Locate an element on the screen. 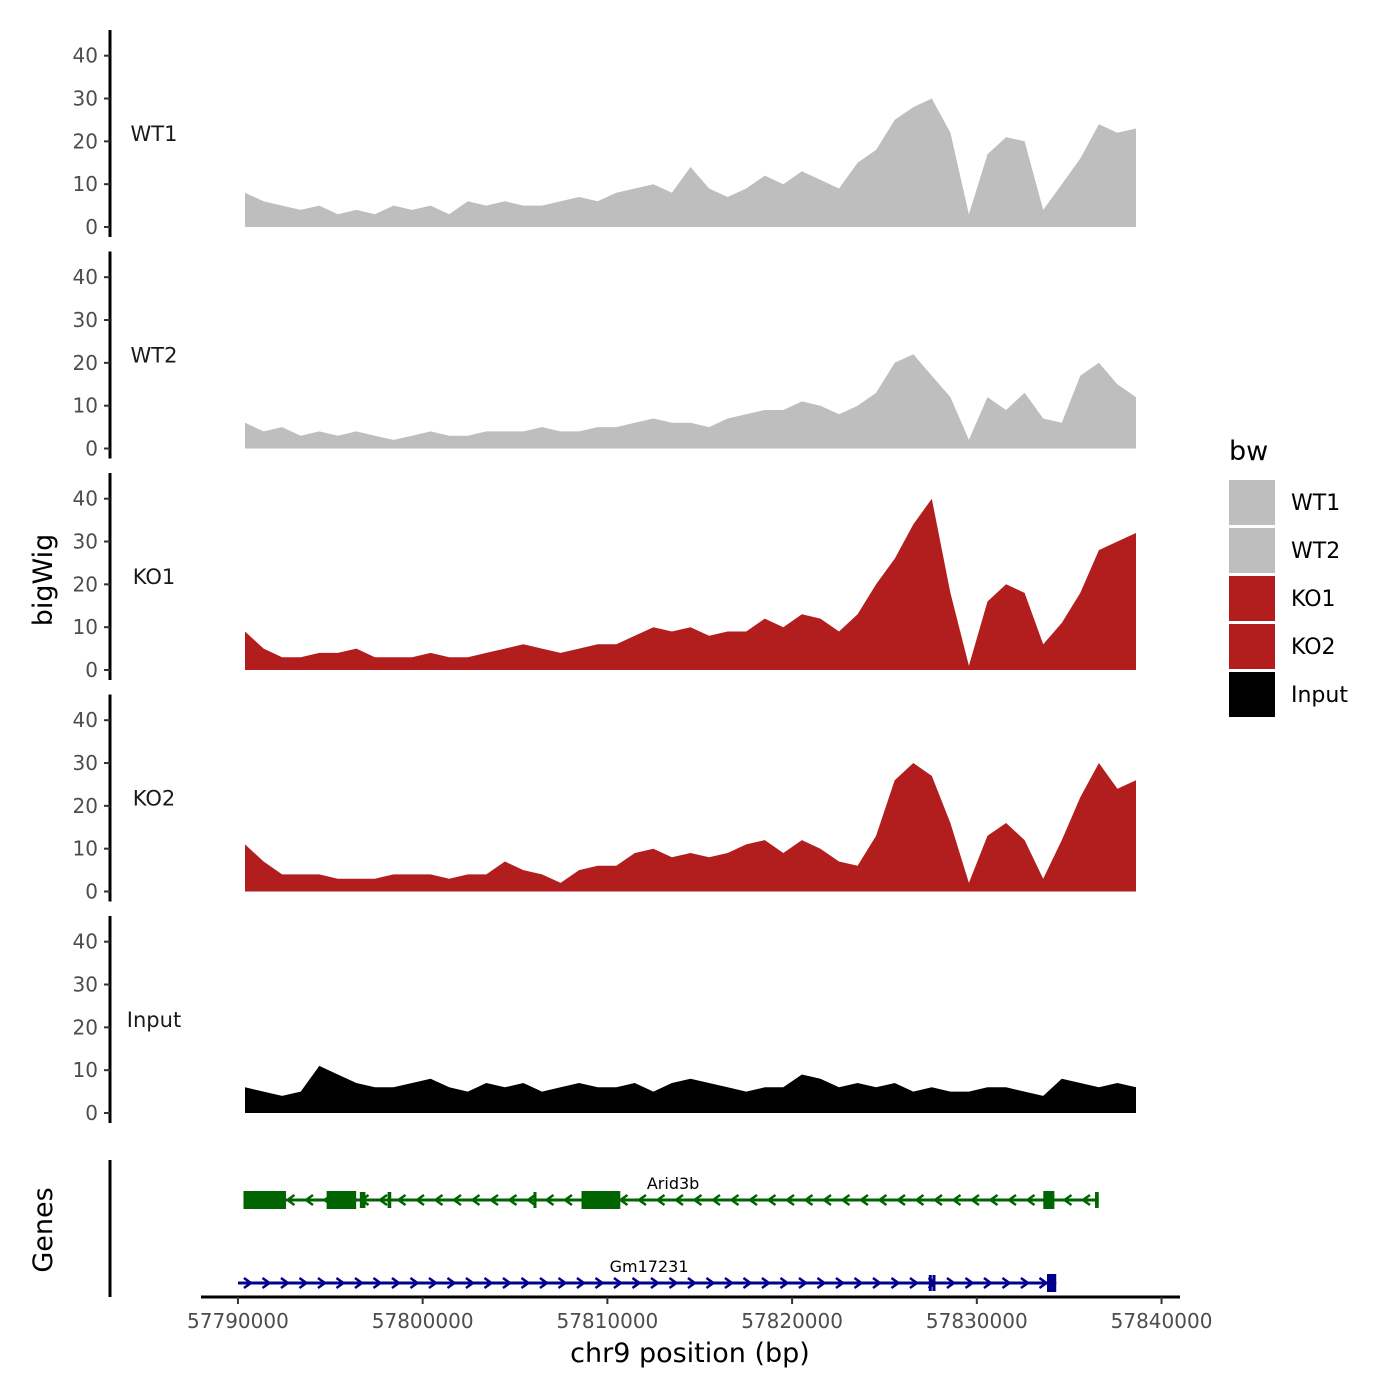 The height and width of the screenshot is (1400, 1400). x-tick-label: 57830000 is located at coordinates (977, 1321).